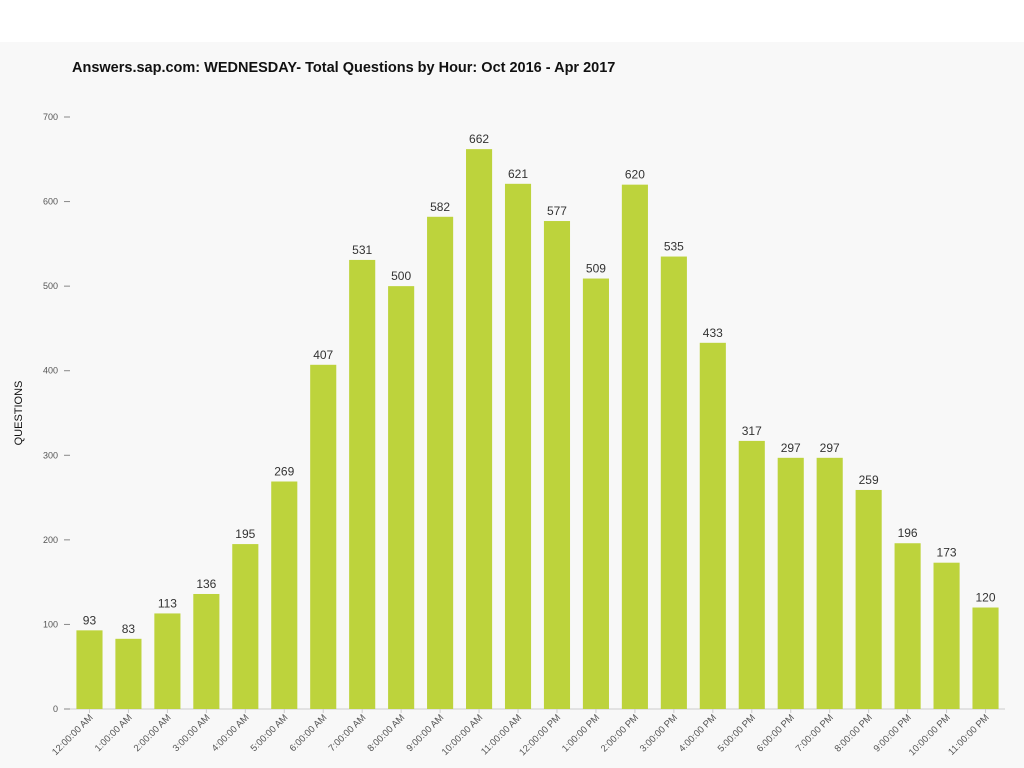  What do you see at coordinates (387, 733) in the screenshot?
I see `x-tick-label: 8:00:00 AM` at bounding box center [387, 733].